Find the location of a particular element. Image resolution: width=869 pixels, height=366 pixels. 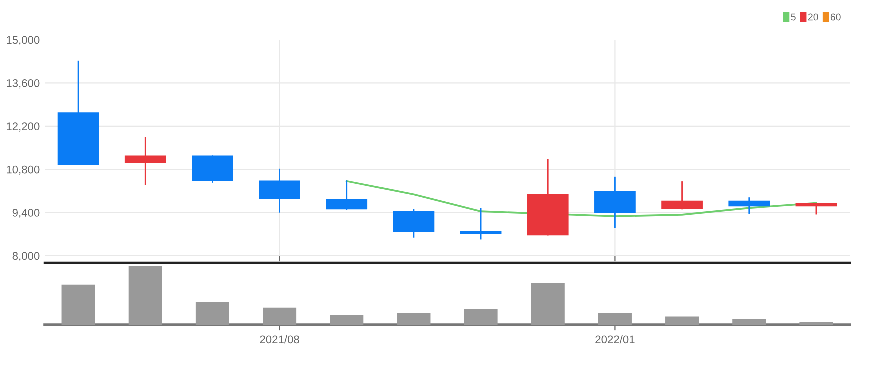

line-series is located at coordinates (582, 199).